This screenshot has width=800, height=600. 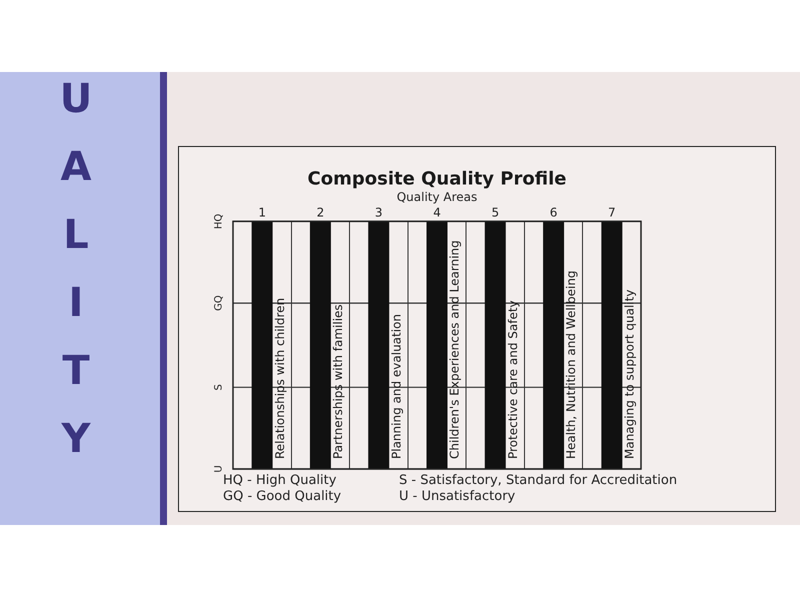 I want to click on annotation: Partnerships with families, so click(x=338, y=381).